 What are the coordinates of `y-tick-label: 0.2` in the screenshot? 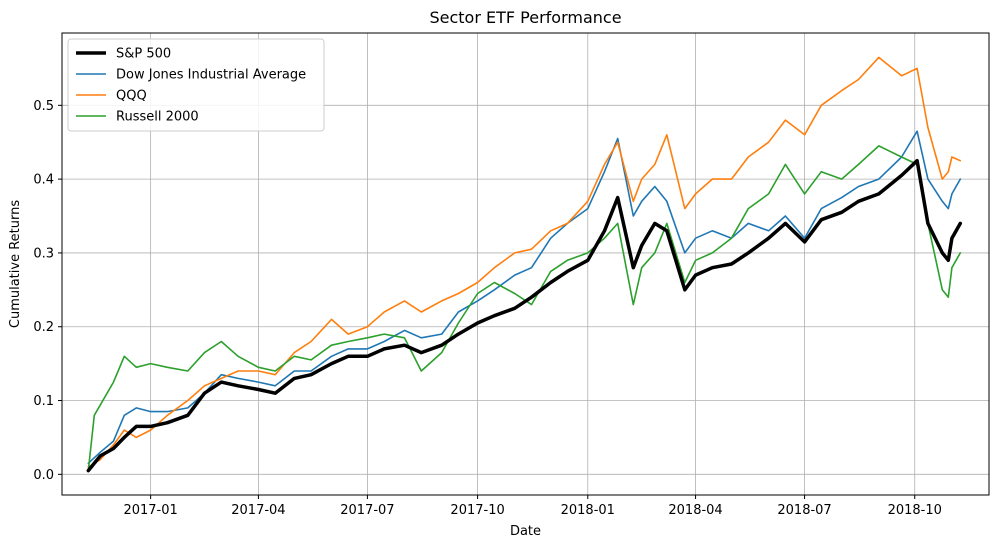 It's located at (43, 327).